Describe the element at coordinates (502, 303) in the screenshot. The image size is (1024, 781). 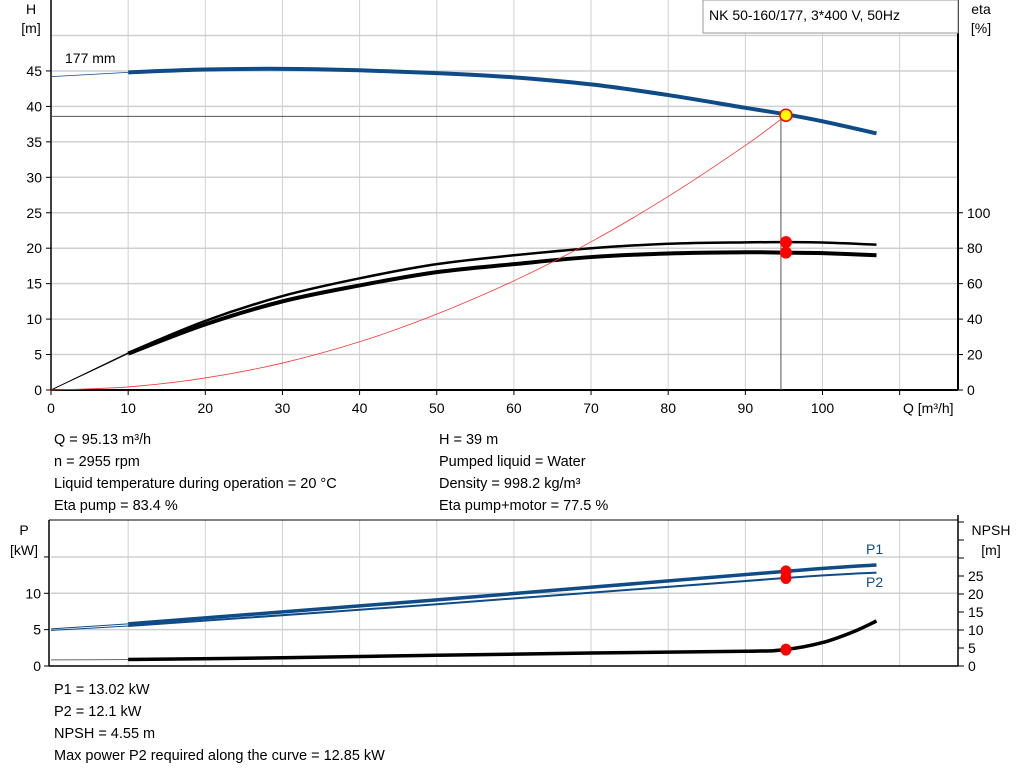
I see `eta_pump_motor-curve` at that location.